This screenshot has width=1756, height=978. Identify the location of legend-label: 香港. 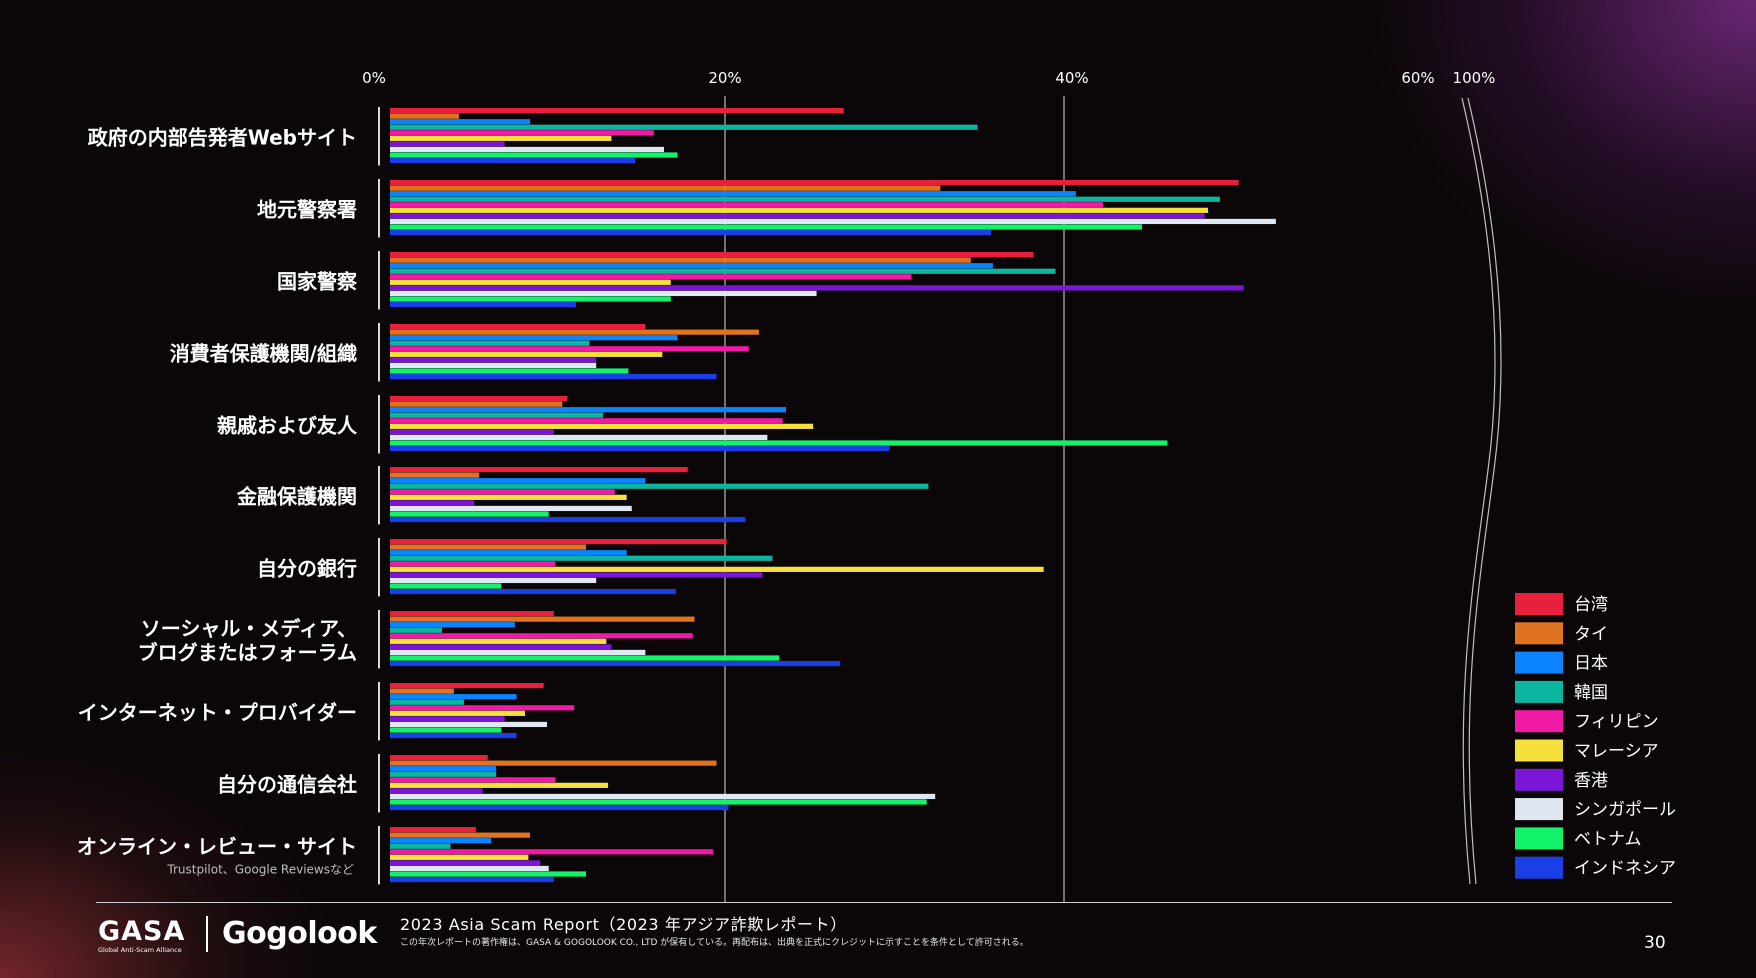
(1591, 781).